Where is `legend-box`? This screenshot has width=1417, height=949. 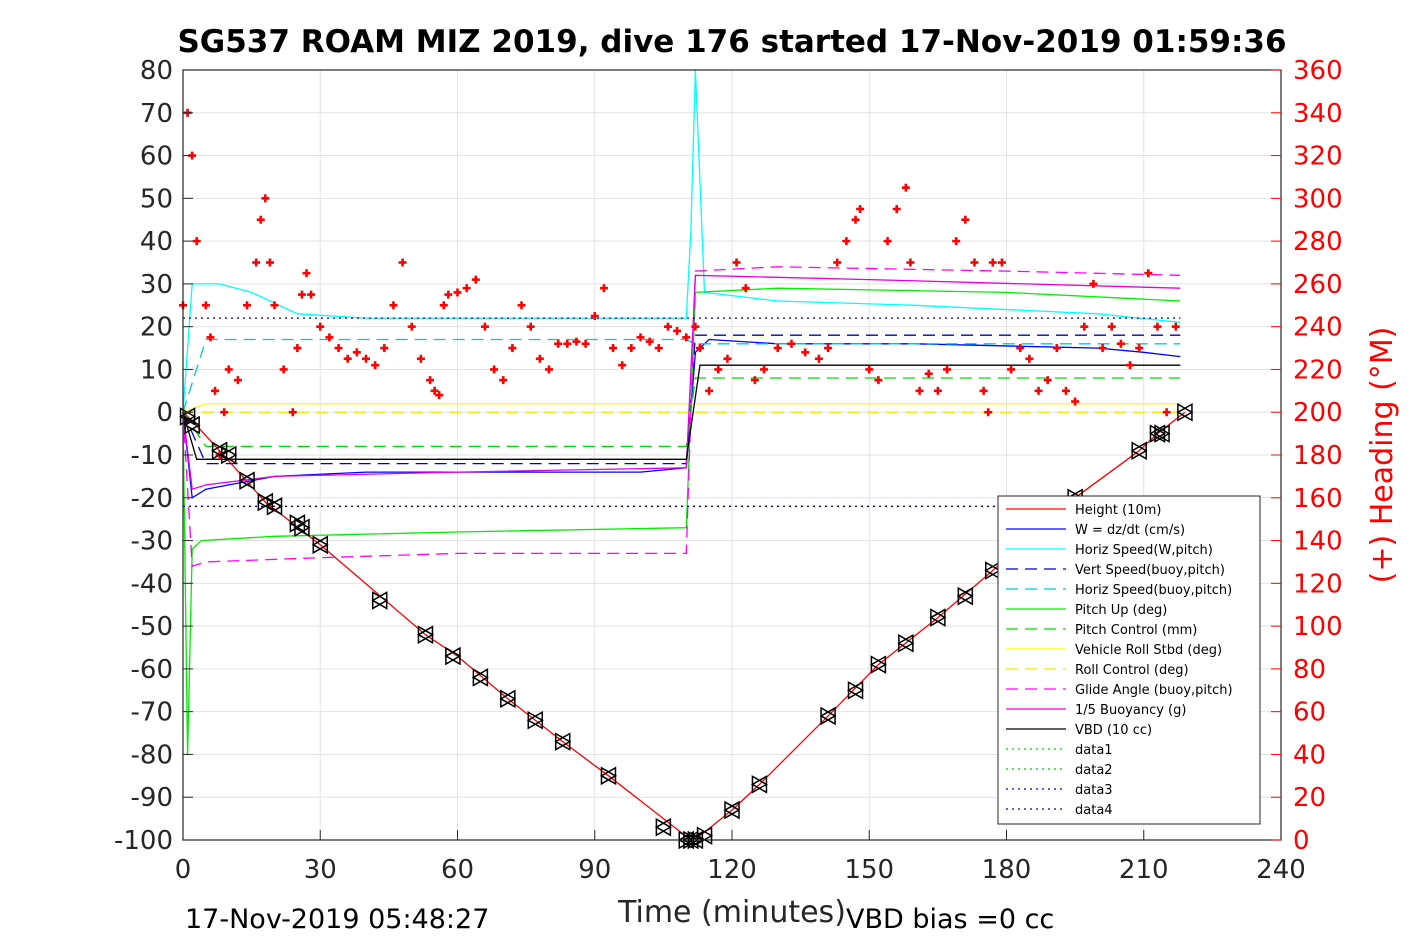 legend-box is located at coordinates (1129, 660).